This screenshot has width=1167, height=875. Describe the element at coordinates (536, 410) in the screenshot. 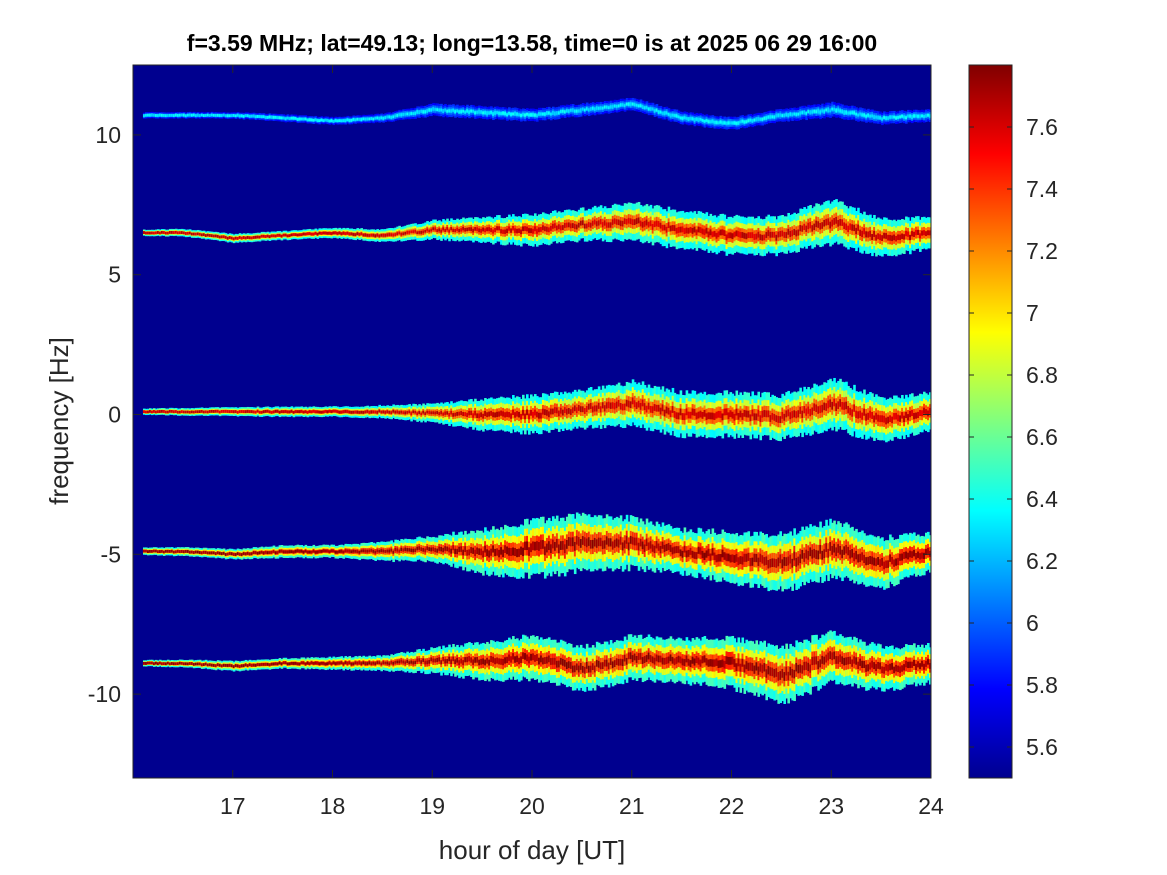

I see `heatmap-trace` at that location.